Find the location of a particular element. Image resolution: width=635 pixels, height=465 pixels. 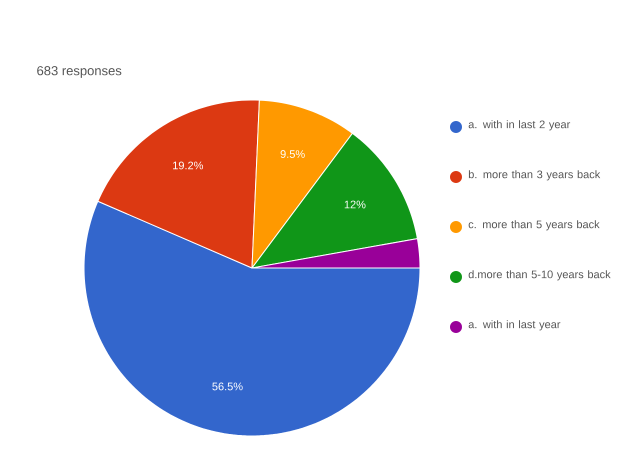

data-label: 9.5% is located at coordinates (292, 154).